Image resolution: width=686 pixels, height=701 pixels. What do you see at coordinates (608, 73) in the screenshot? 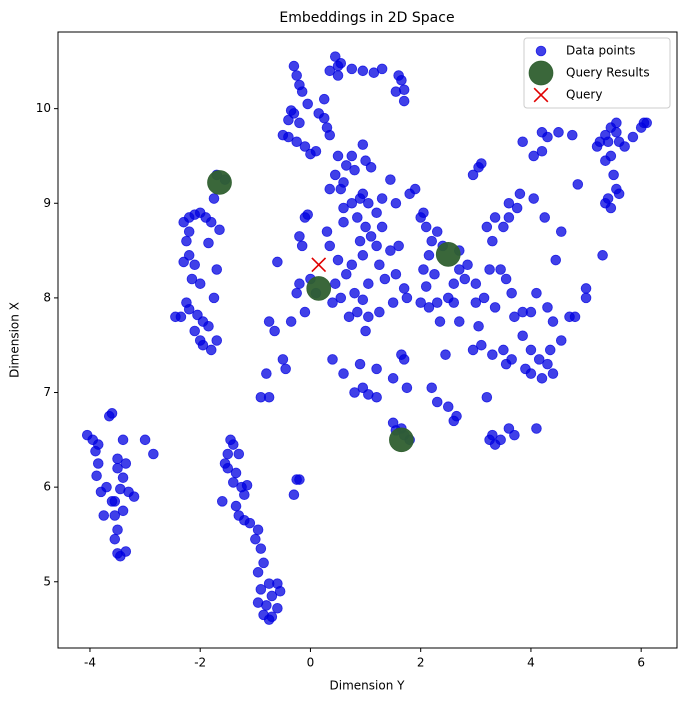
I see `legend-label: Query Results` at bounding box center [608, 73].